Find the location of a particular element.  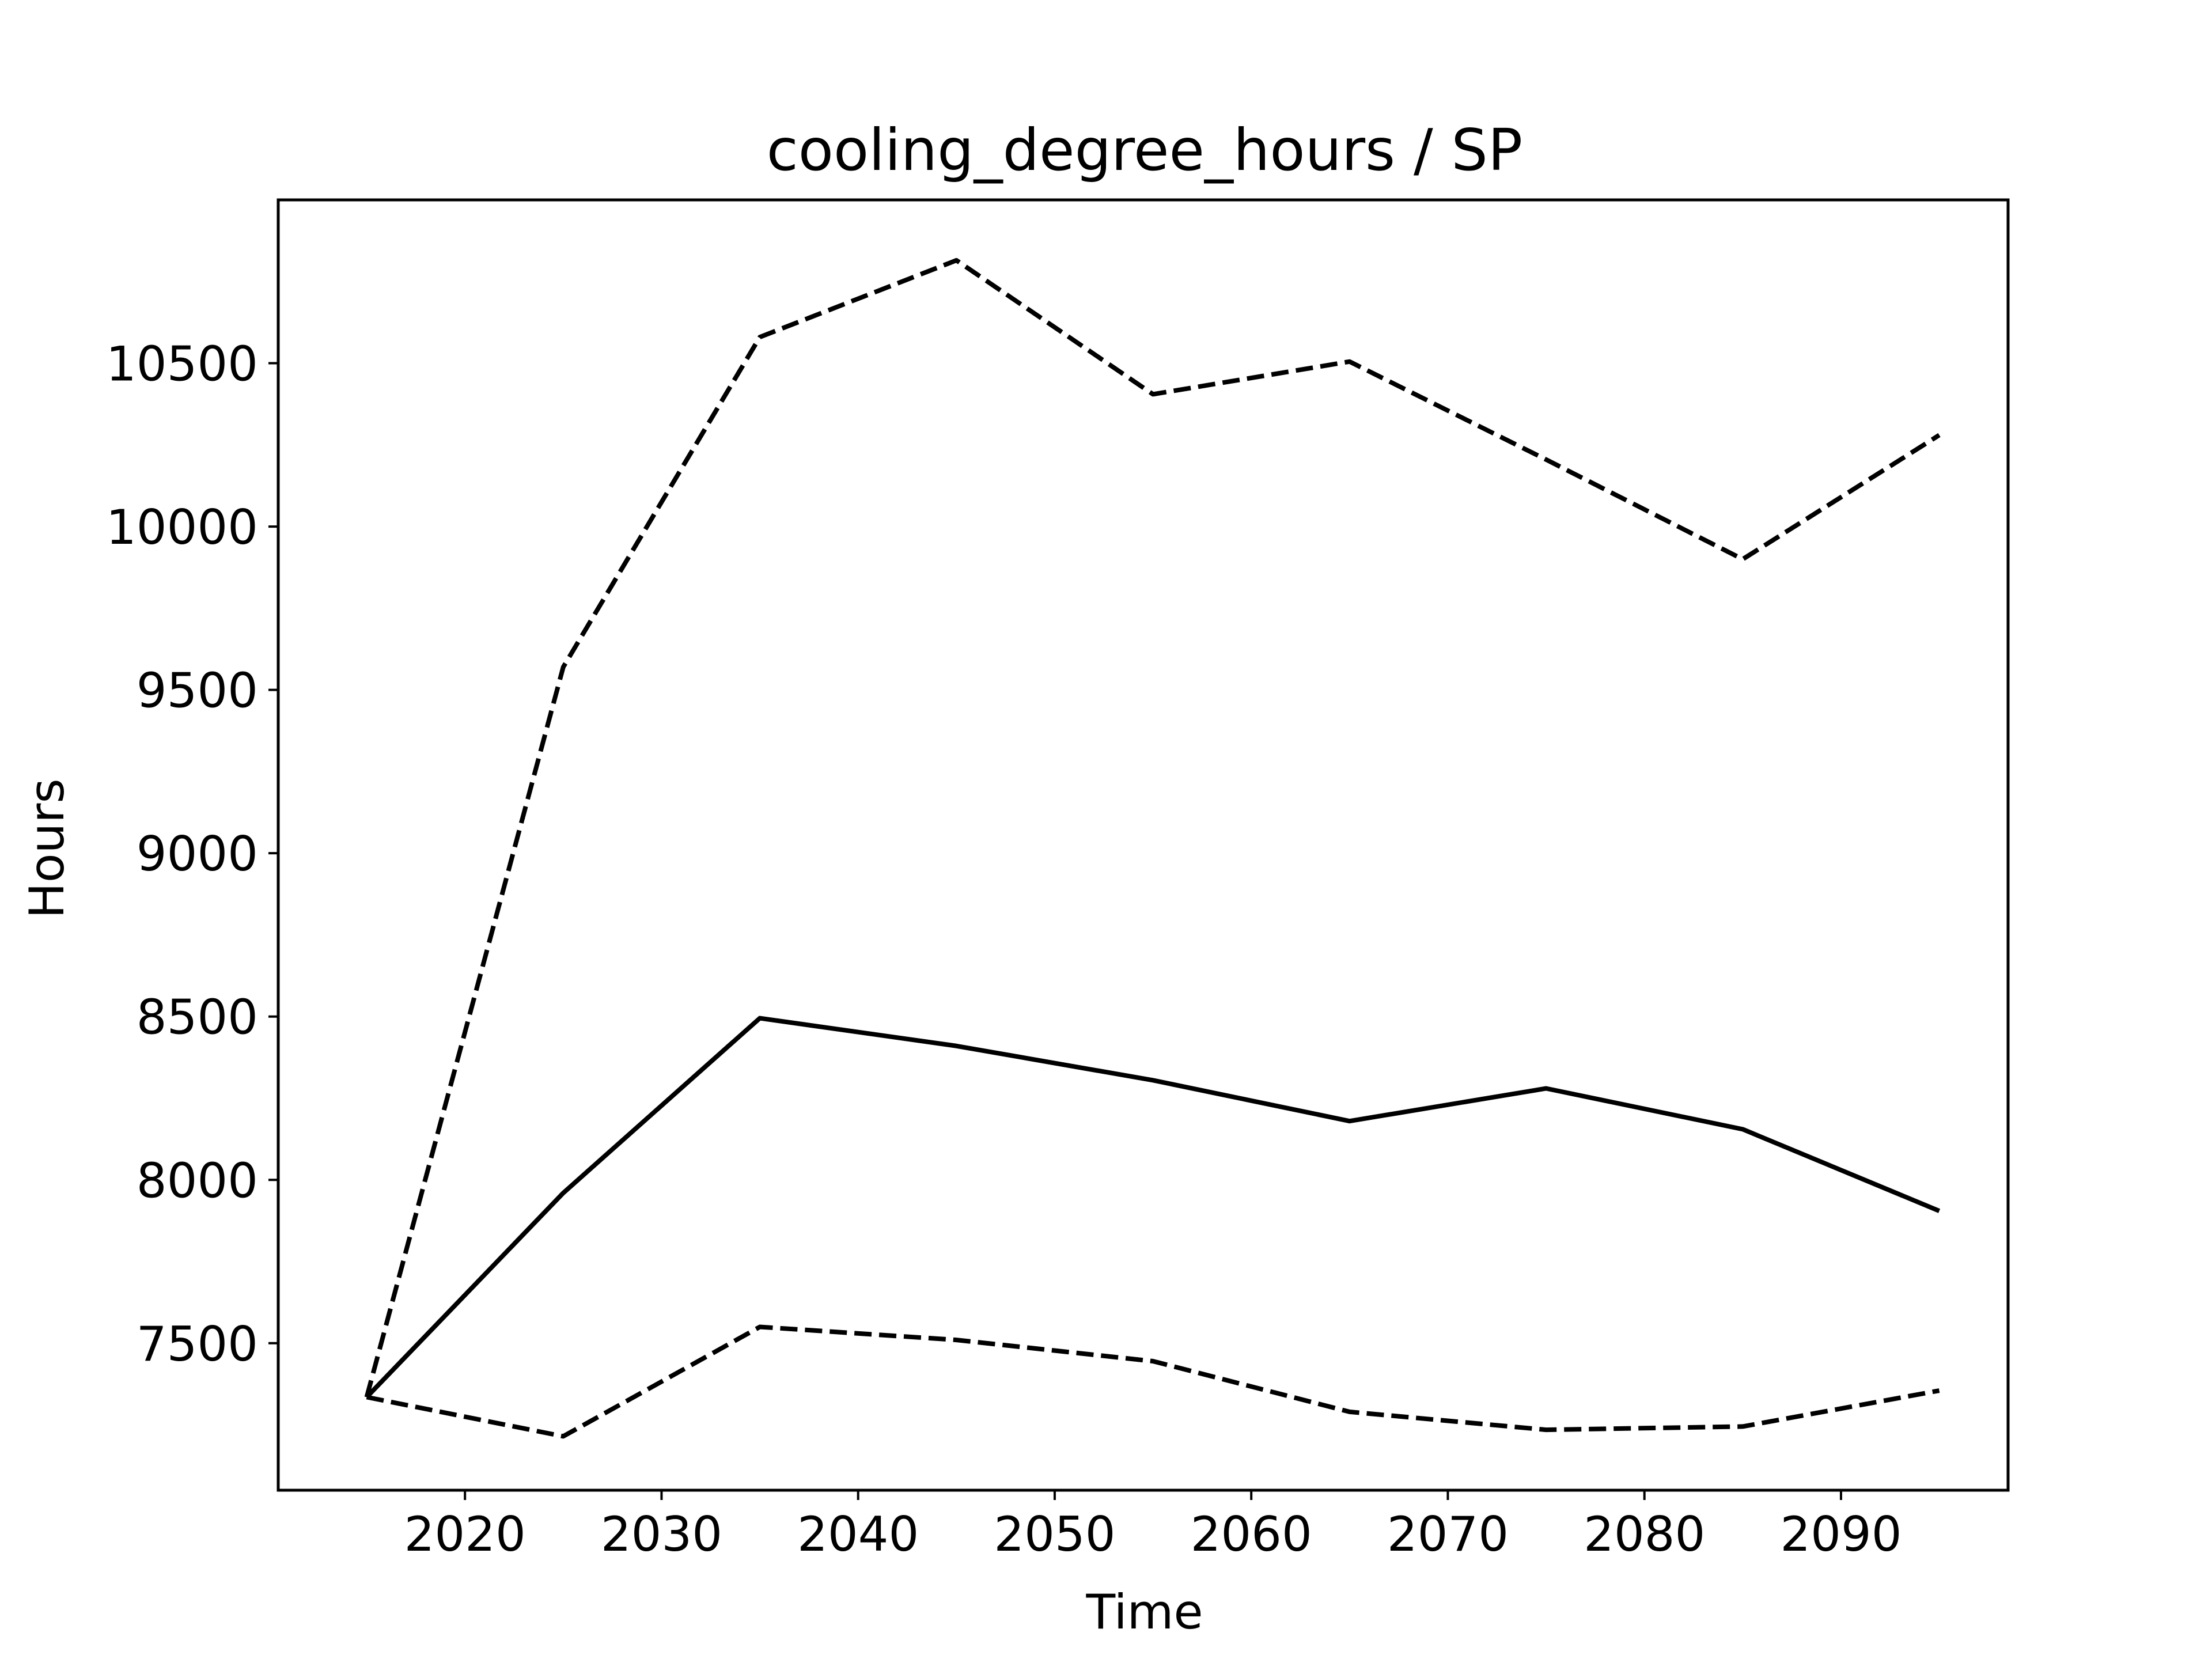

x-tick-label: 2090 is located at coordinates (1841, 1534).